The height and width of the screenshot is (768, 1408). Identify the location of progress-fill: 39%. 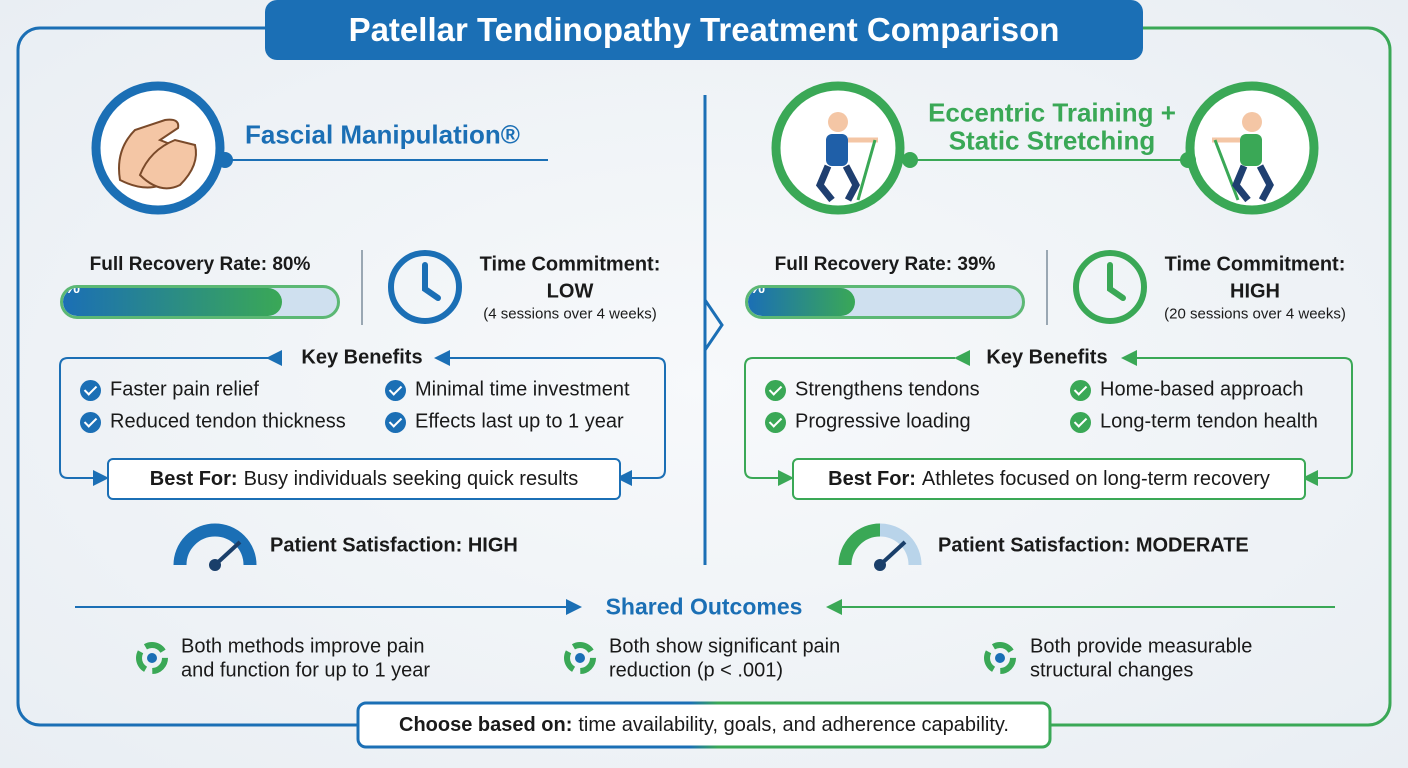
(801, 302).